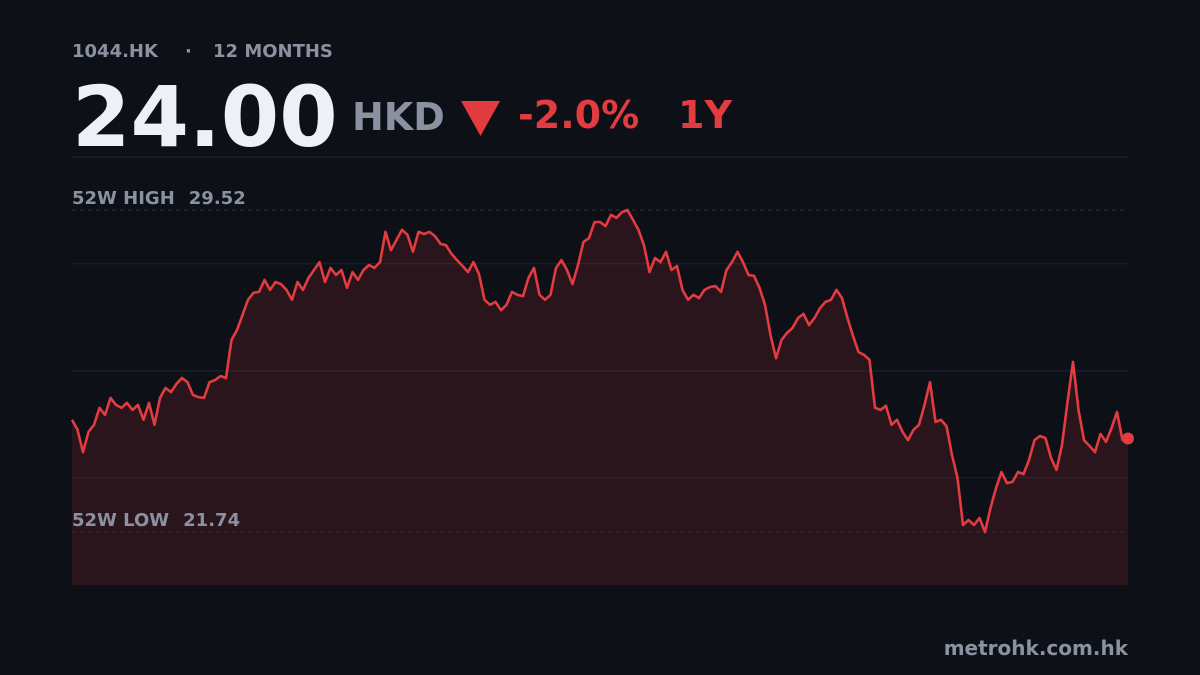  Describe the element at coordinates (123, 198) in the screenshot. I see `annotation-name: 52W HIGH` at that location.